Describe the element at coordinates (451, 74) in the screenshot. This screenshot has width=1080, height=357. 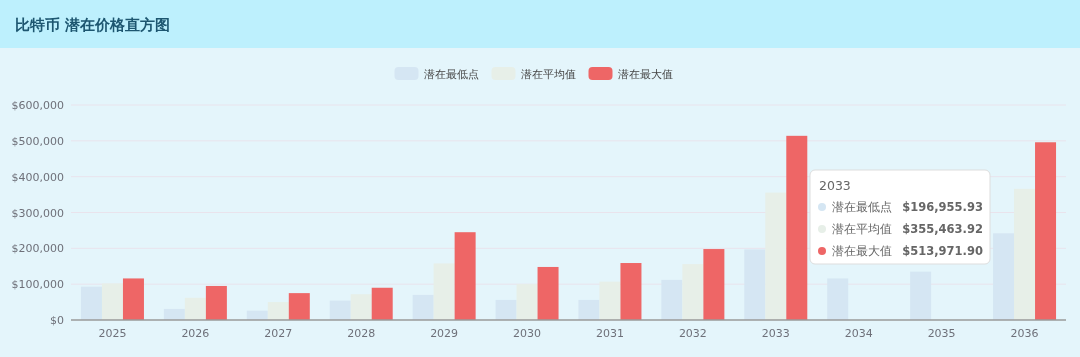
I see `legend-label: 潜在最低点` at that location.